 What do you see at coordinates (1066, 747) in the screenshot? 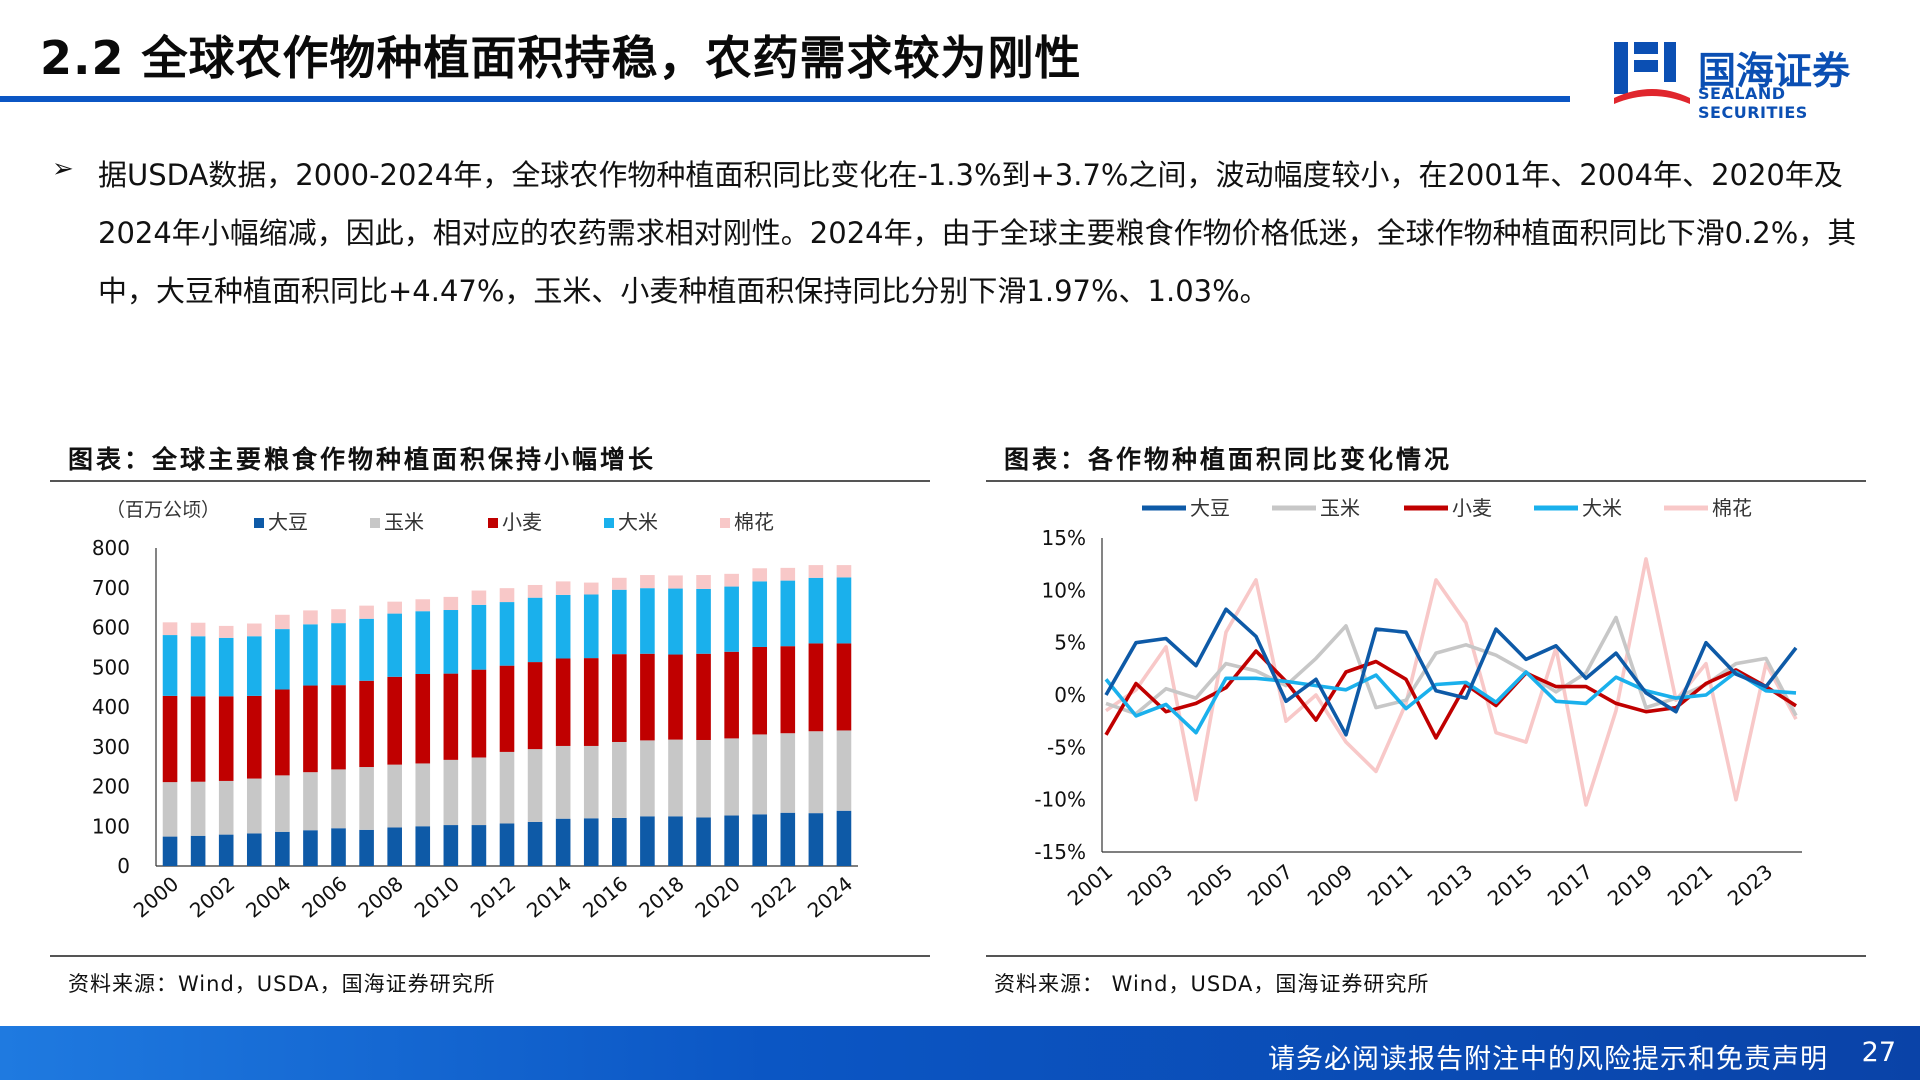
I see `y-tick-label: -5%` at bounding box center [1066, 747].